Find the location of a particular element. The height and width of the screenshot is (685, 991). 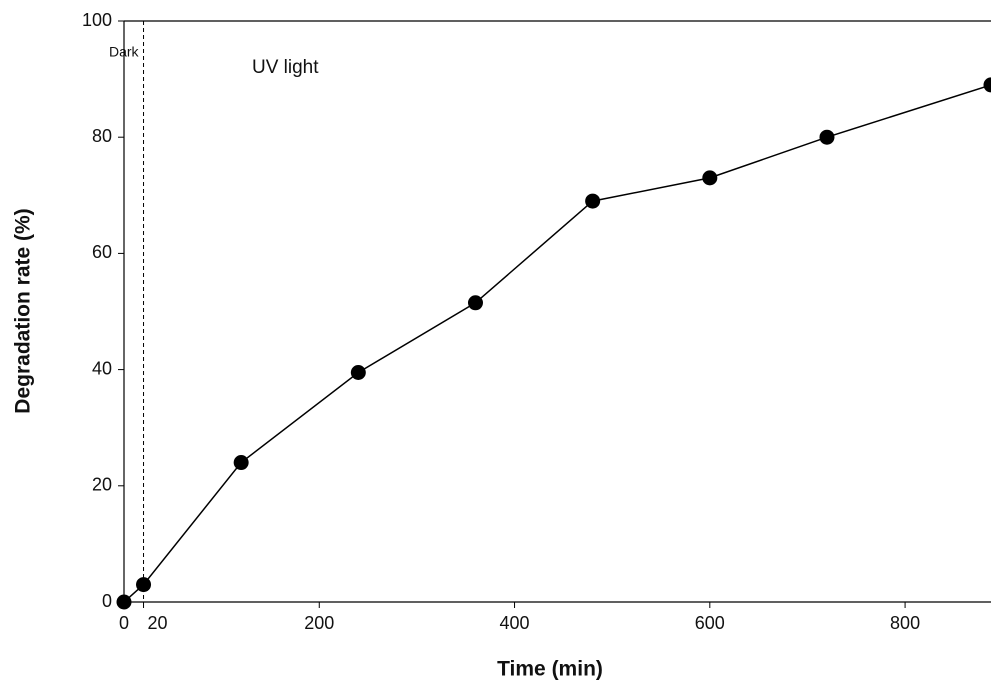

x-tick-label: 800 is located at coordinates (905, 623).